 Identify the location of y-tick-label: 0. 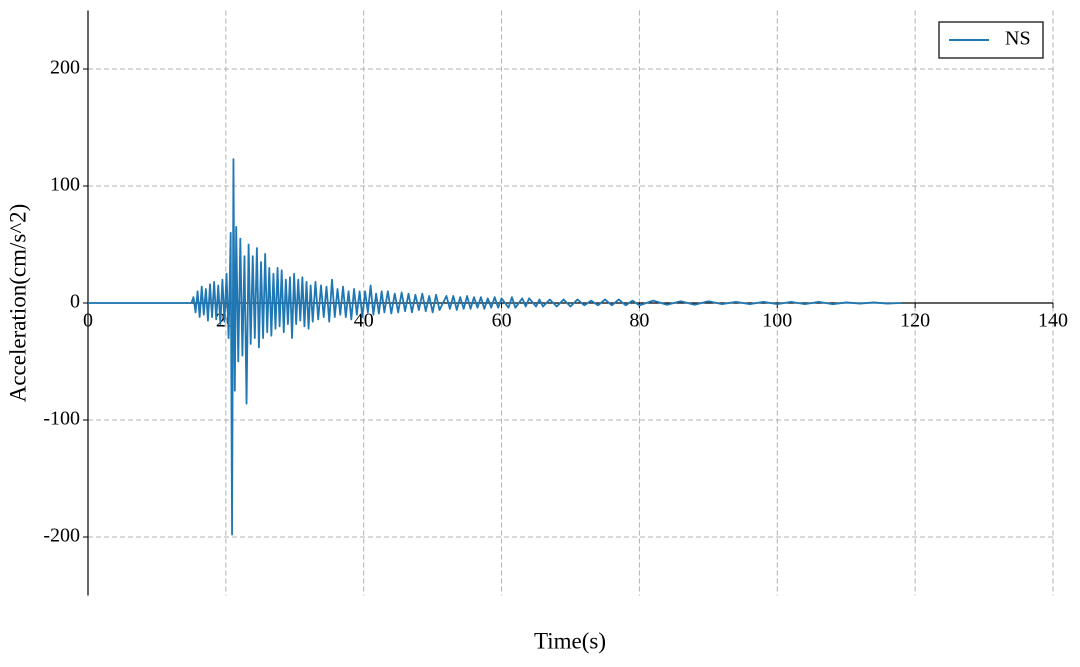
(75, 302).